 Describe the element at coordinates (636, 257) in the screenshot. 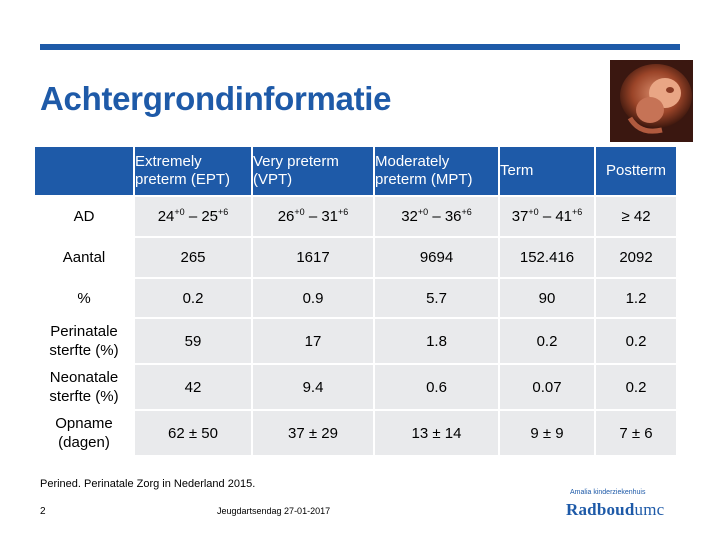

I see `cell-postterm: 2092` at that location.